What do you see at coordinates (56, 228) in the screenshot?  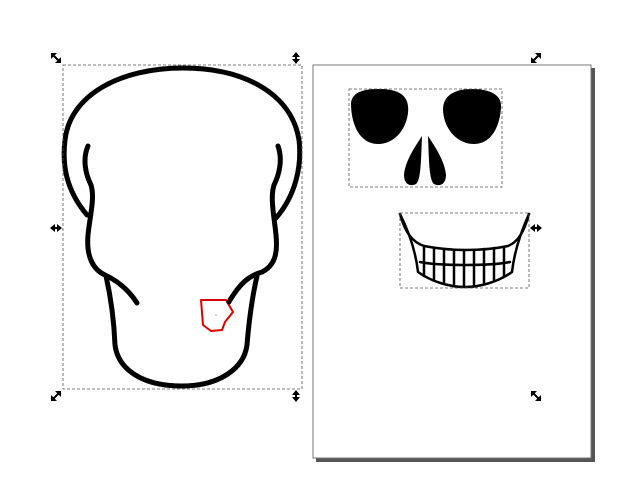 I see `horizontal-double-arrow-icon` at bounding box center [56, 228].